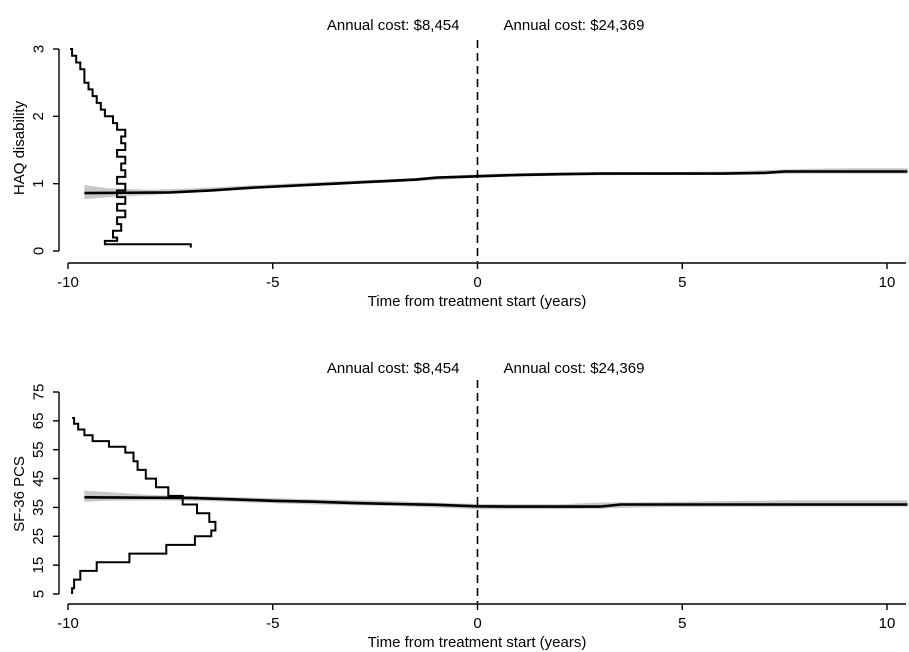 The image size is (909, 652). I want to click on confidence-band, so click(496, 184).